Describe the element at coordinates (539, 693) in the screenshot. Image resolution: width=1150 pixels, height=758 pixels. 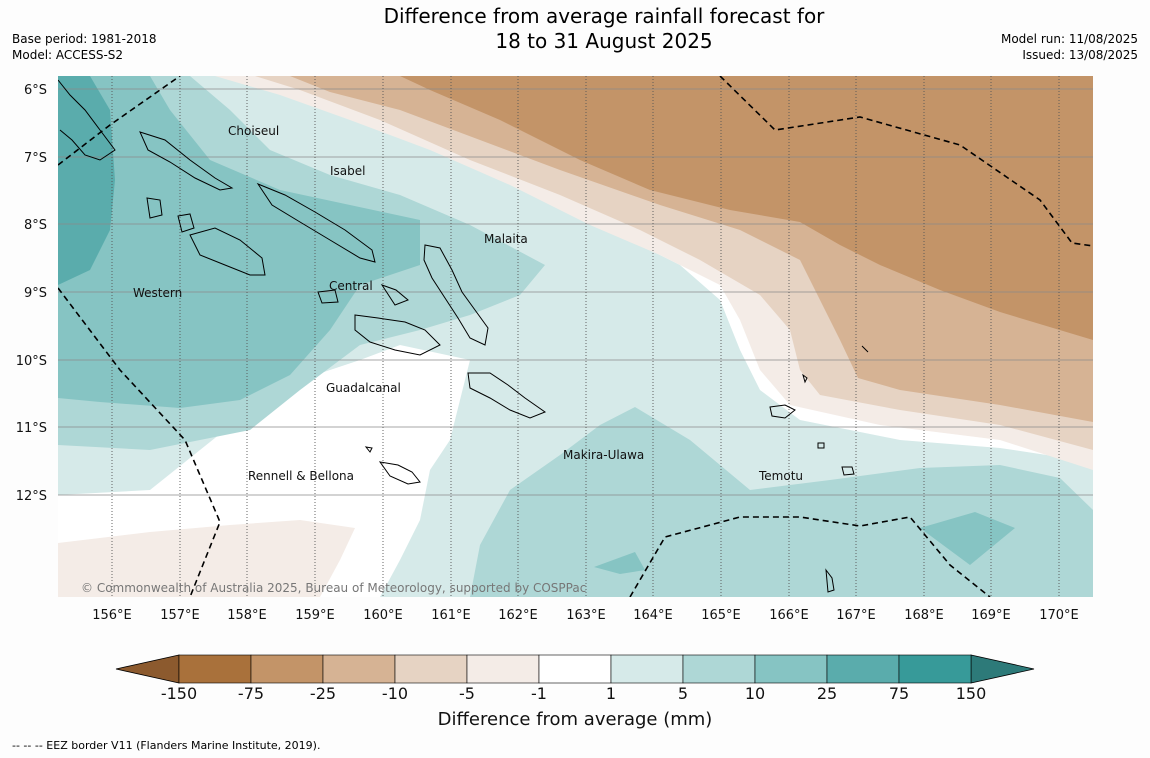
I see `colorbar-tick-label: -1` at that location.